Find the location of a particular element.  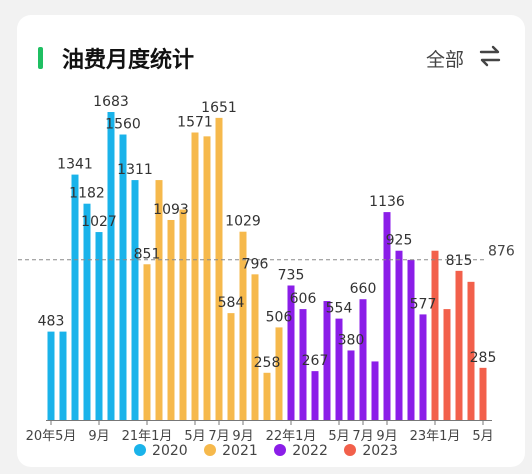

legend-dot-2021 is located at coordinates (210, 450).